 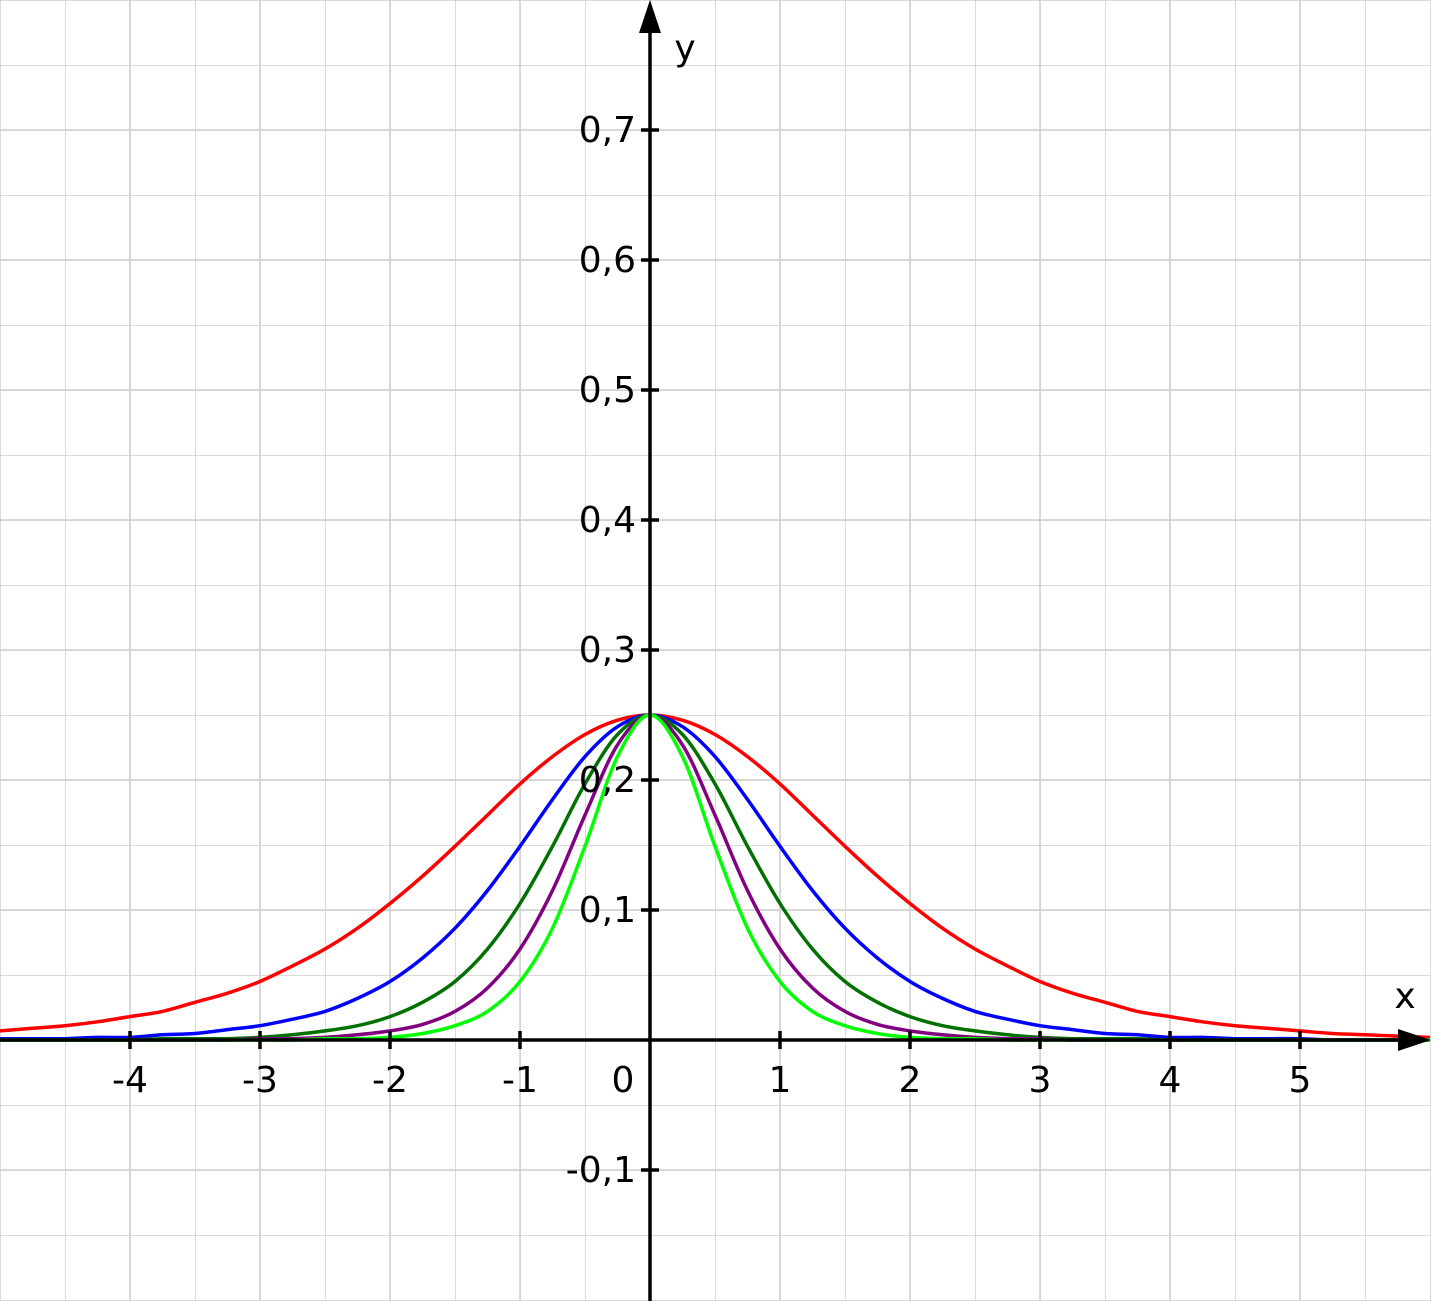 What do you see at coordinates (260, 1080) in the screenshot?
I see `x-tick-label: -3` at bounding box center [260, 1080].